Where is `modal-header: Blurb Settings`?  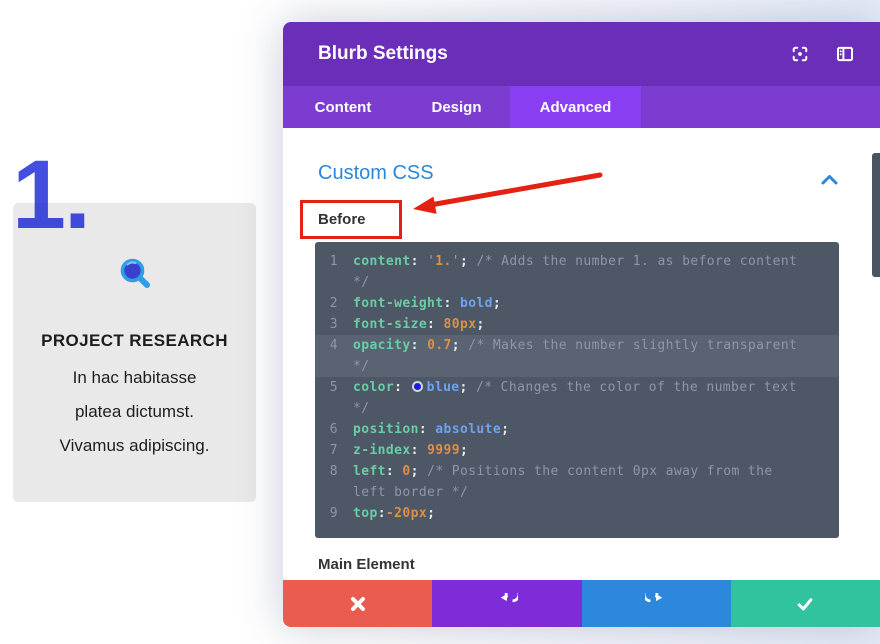
modal-header: Blurb Settings is located at coordinates (581, 54).